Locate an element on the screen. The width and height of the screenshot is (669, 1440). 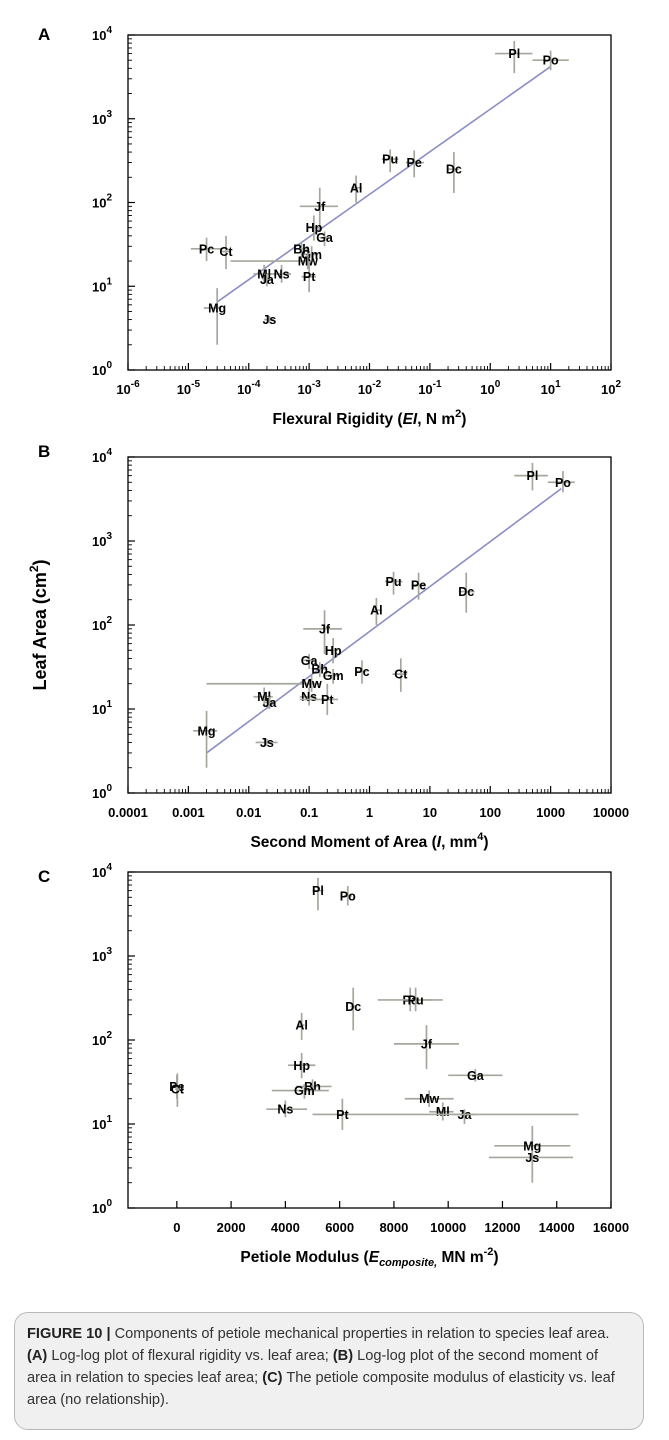
species-label: Pc is located at coordinates (361, 672).